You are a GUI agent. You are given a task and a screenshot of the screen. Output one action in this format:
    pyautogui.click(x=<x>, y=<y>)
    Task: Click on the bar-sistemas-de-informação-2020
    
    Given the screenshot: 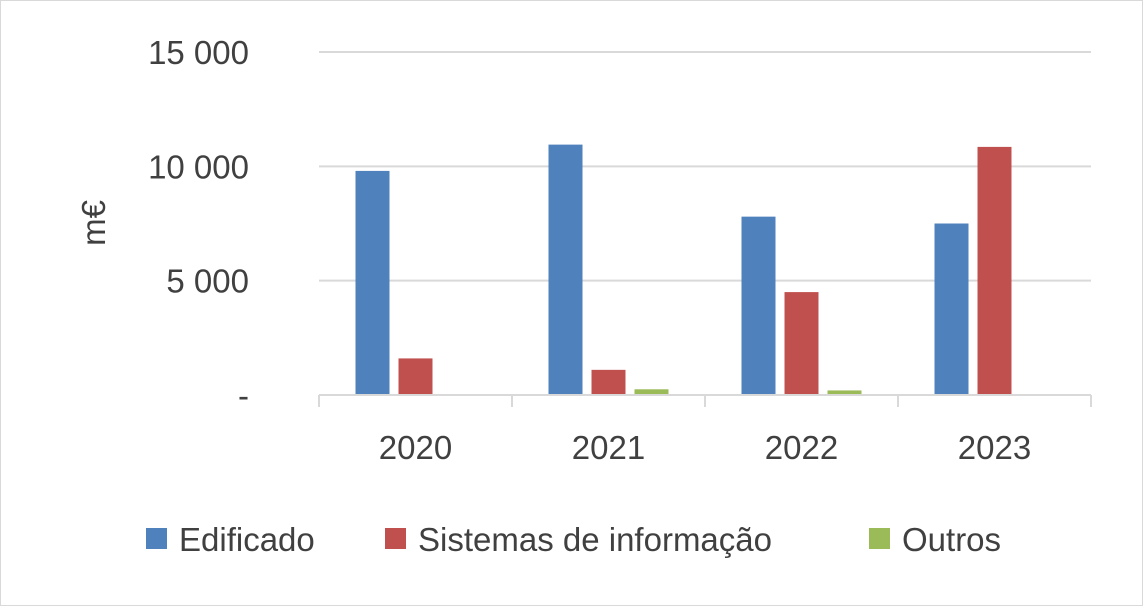 What is the action you would take?
    pyautogui.click(x=415, y=376)
    